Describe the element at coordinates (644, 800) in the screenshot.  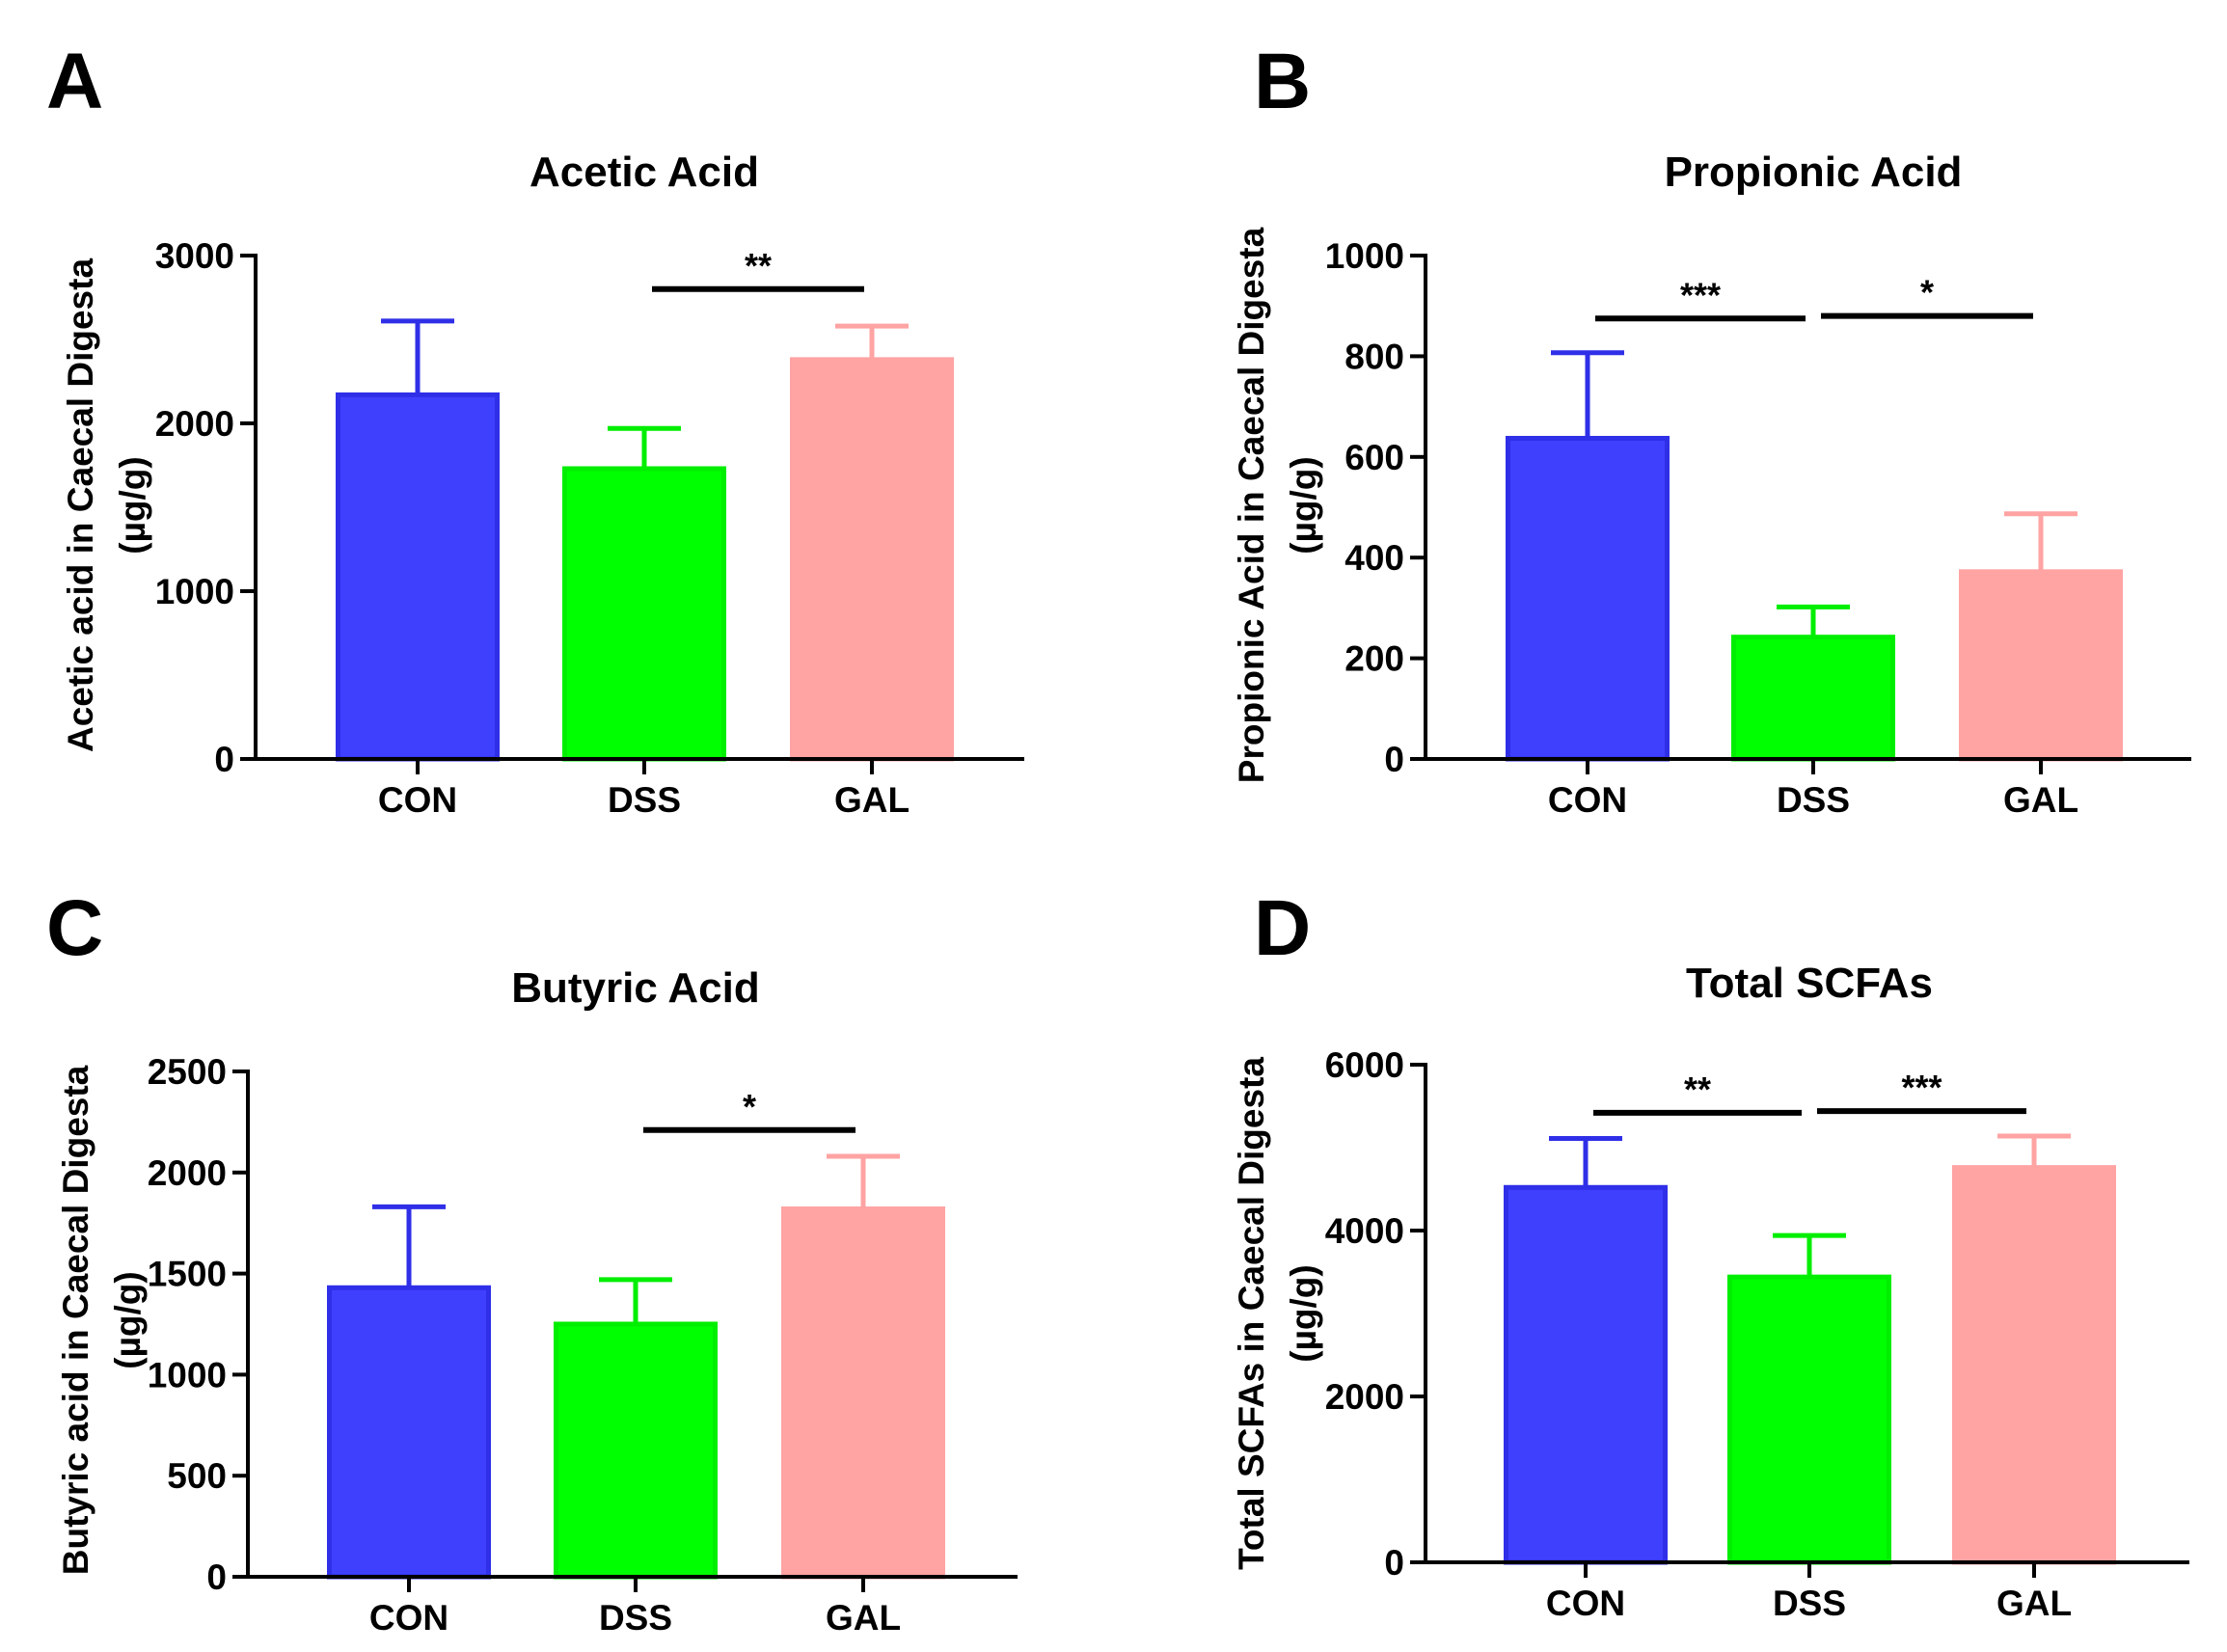
I see `x-tick-label-a-dss: DSS` at that location.